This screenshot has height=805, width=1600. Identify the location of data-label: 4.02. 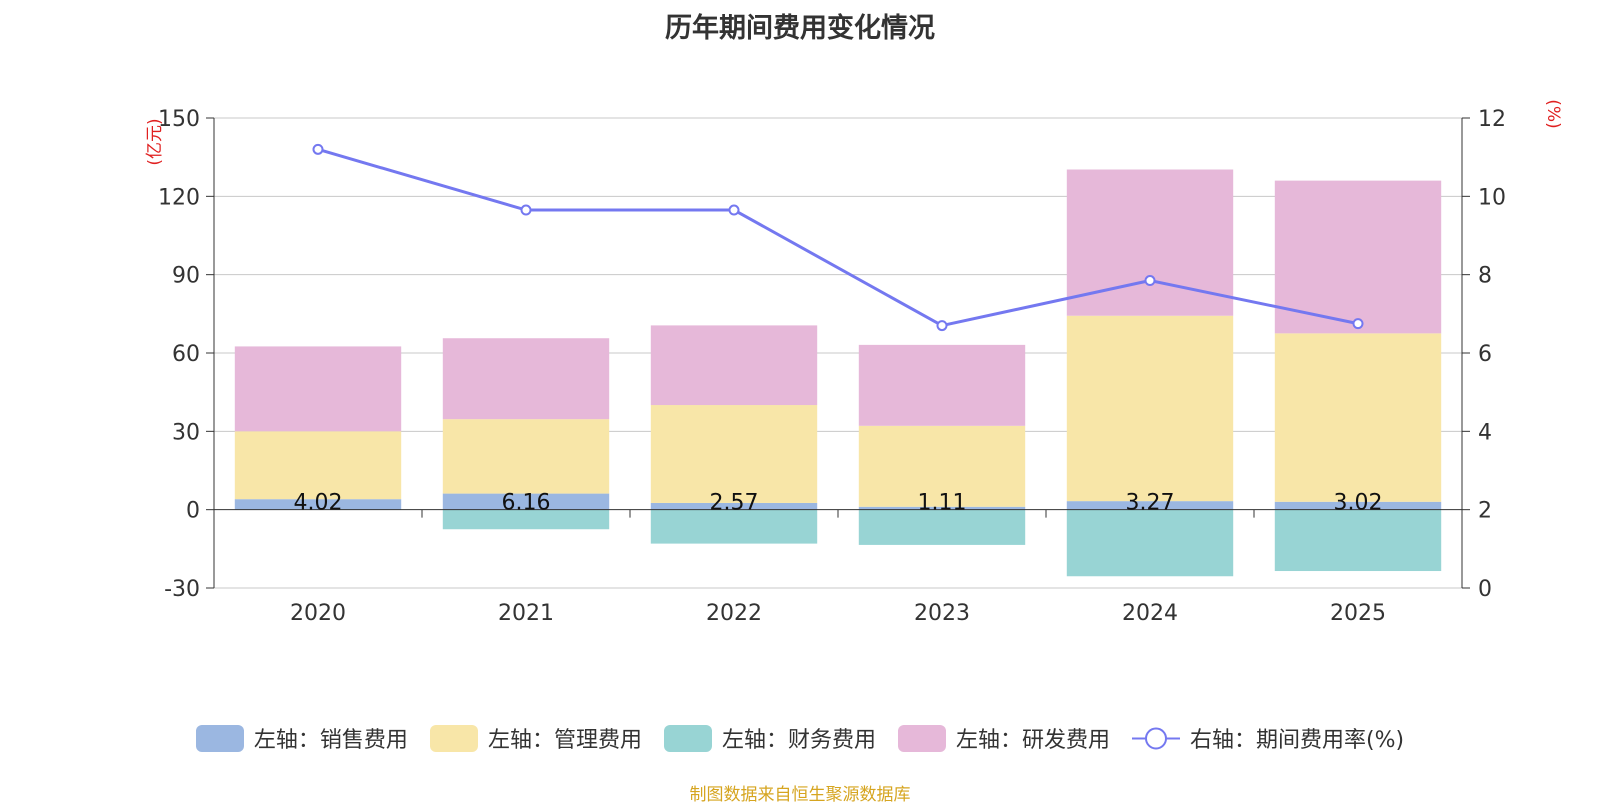
(318, 503).